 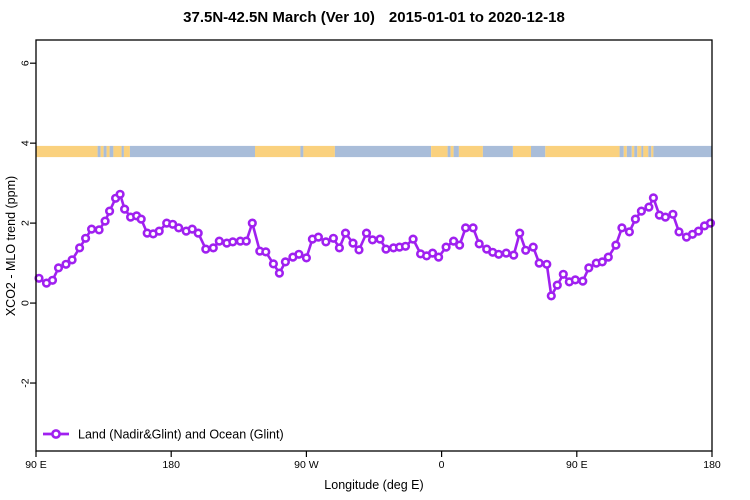 I want to click on legend-marker-icon, so click(x=56, y=434).